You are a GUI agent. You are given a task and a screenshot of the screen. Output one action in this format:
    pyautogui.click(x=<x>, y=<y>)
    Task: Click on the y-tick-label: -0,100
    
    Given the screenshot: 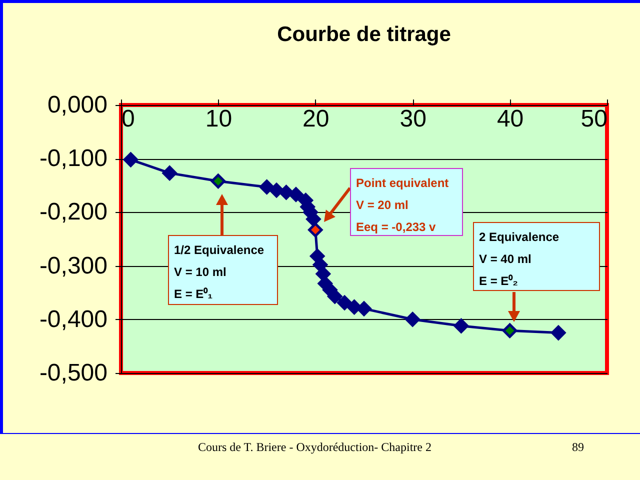 What is the action you would take?
    pyautogui.click(x=73, y=158)
    